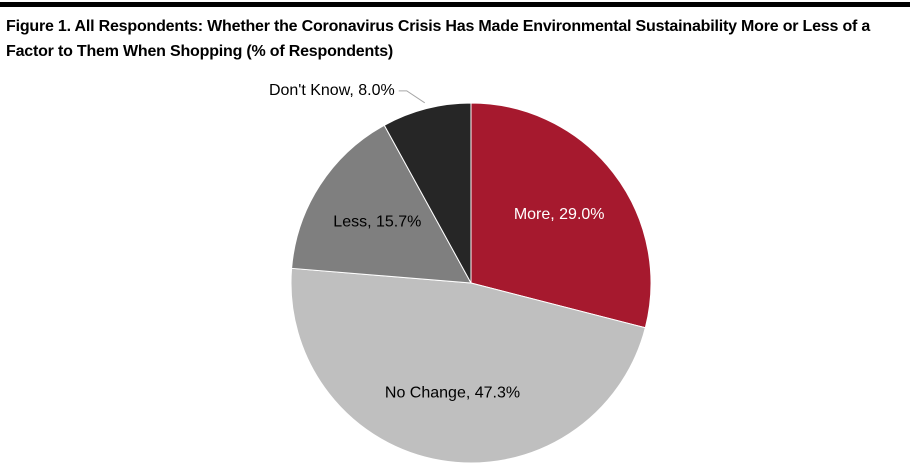 Image resolution: width=910 pixels, height=476 pixels. Describe the element at coordinates (332, 90) in the screenshot. I see `data-label: Don't Know, 8.0%` at that location.